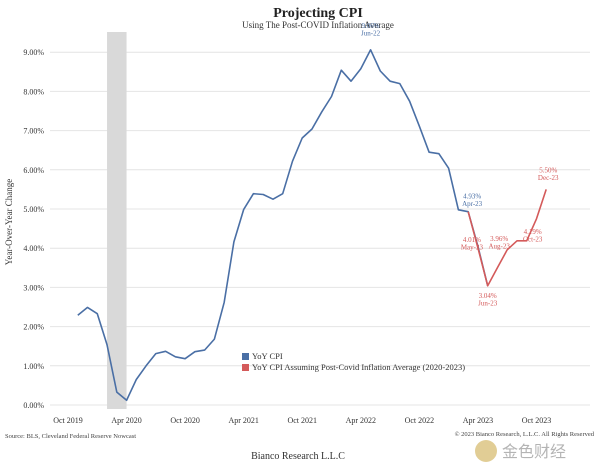  What do you see at coordinates (33, 405) in the screenshot?
I see `y-tick-label: 0.00%` at bounding box center [33, 405].